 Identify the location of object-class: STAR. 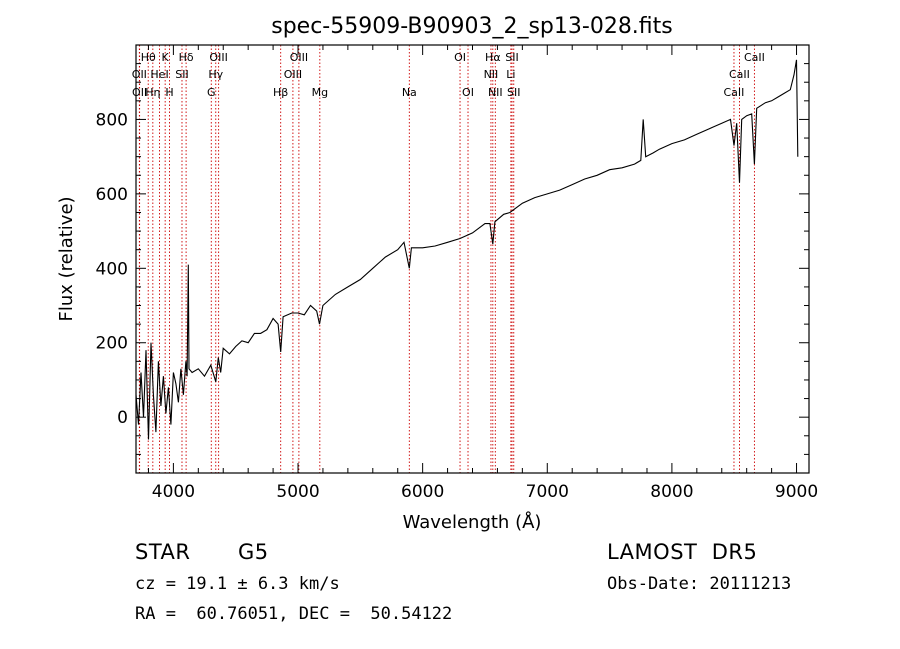
(163, 552).